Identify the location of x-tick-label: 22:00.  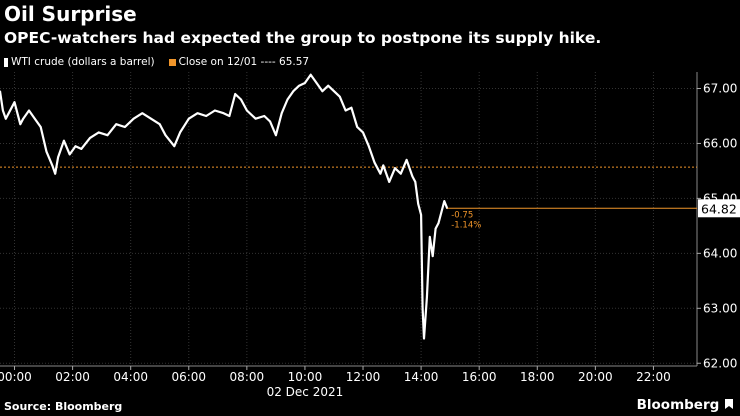
(653, 377).